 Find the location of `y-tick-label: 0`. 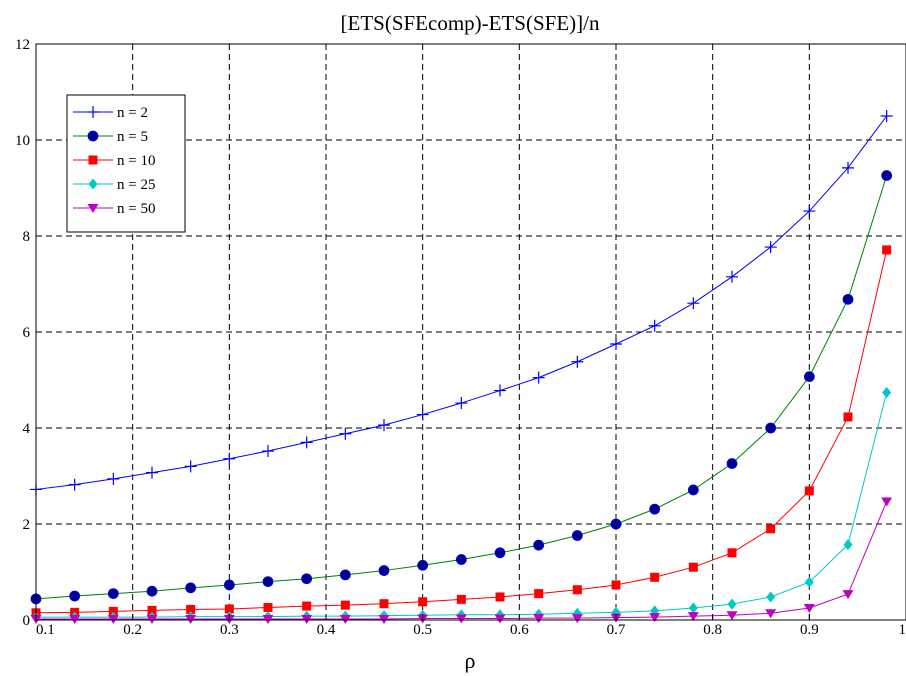

y-tick-label: 0 is located at coordinates (27, 621).